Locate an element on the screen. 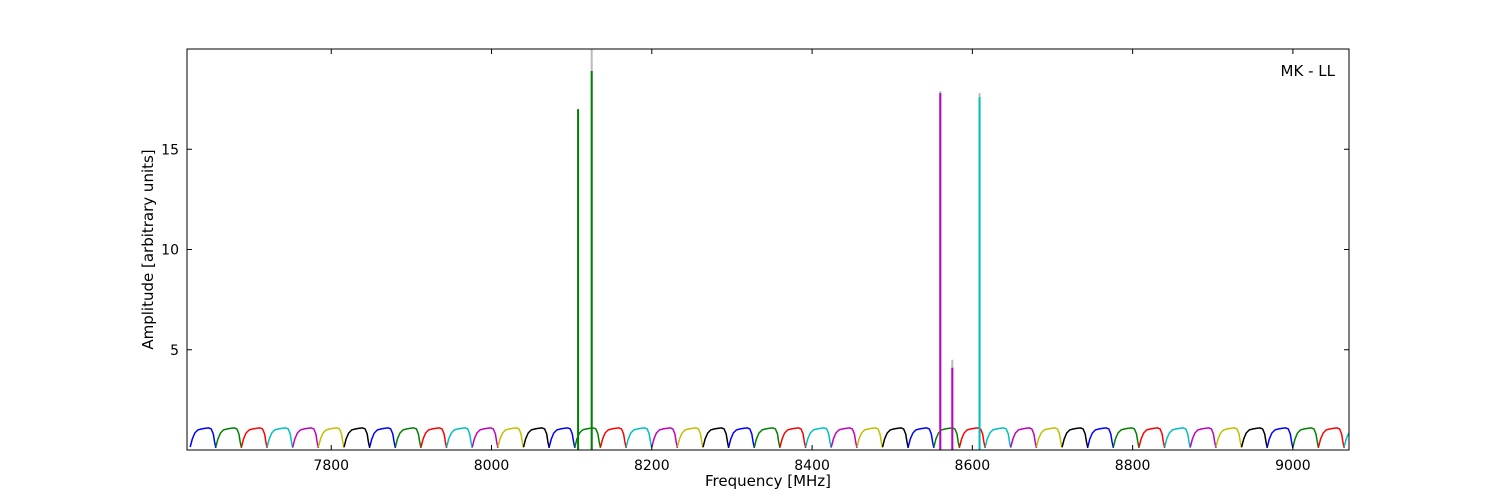 Image resolution: width=1500 pixels, height=504 pixels. y-tick-label: 15 is located at coordinates (170, 150).